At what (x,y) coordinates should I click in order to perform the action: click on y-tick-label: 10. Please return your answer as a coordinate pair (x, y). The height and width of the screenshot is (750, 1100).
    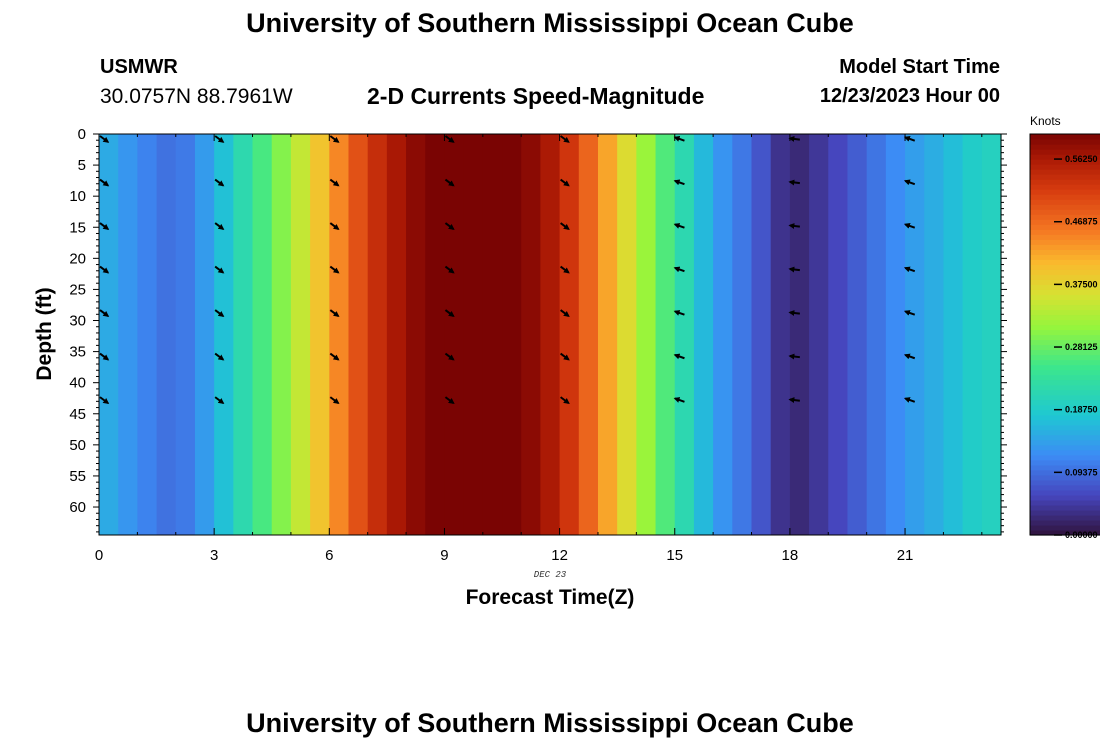
    Looking at the image, I should click on (77, 196).